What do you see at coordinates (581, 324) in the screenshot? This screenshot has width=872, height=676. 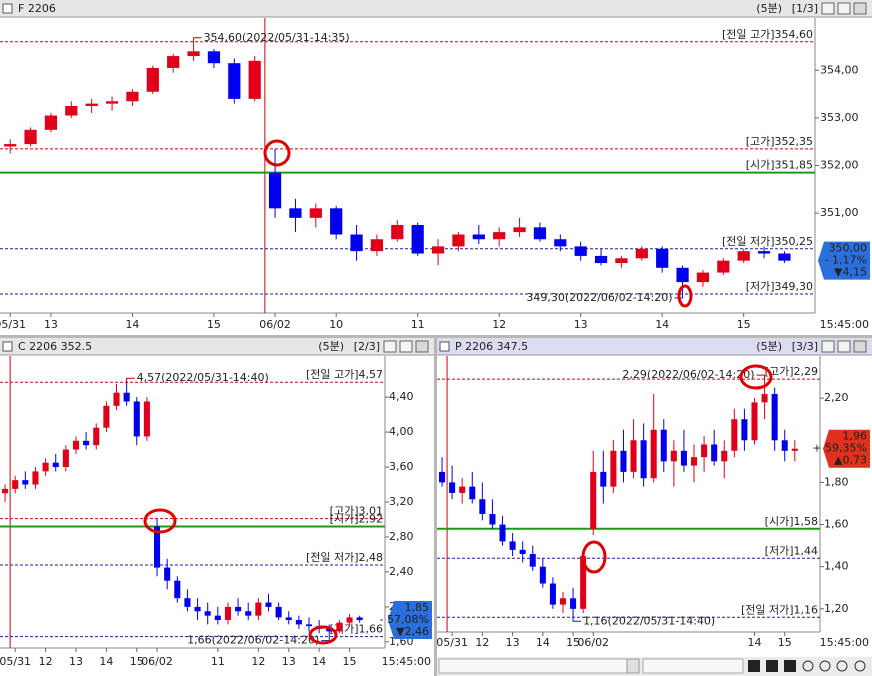 I see `x-tick-label: 13` at bounding box center [581, 324].